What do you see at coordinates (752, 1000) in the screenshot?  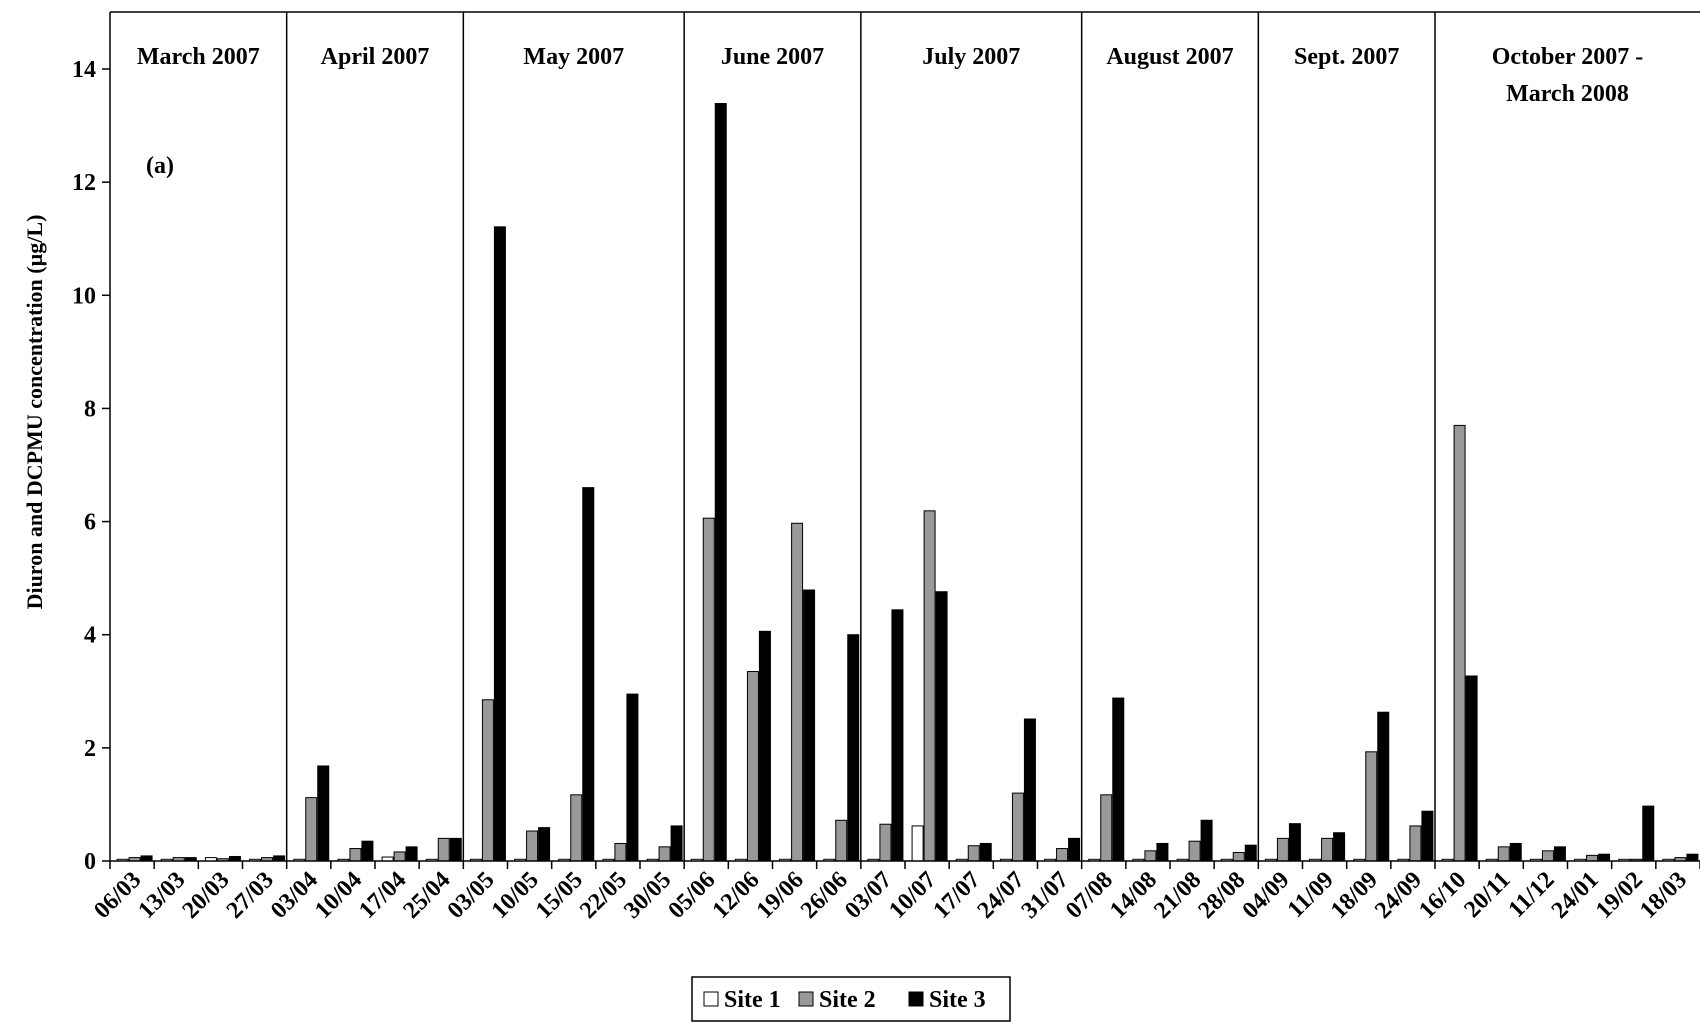 I see `legend-label: Site 1` at bounding box center [752, 1000].